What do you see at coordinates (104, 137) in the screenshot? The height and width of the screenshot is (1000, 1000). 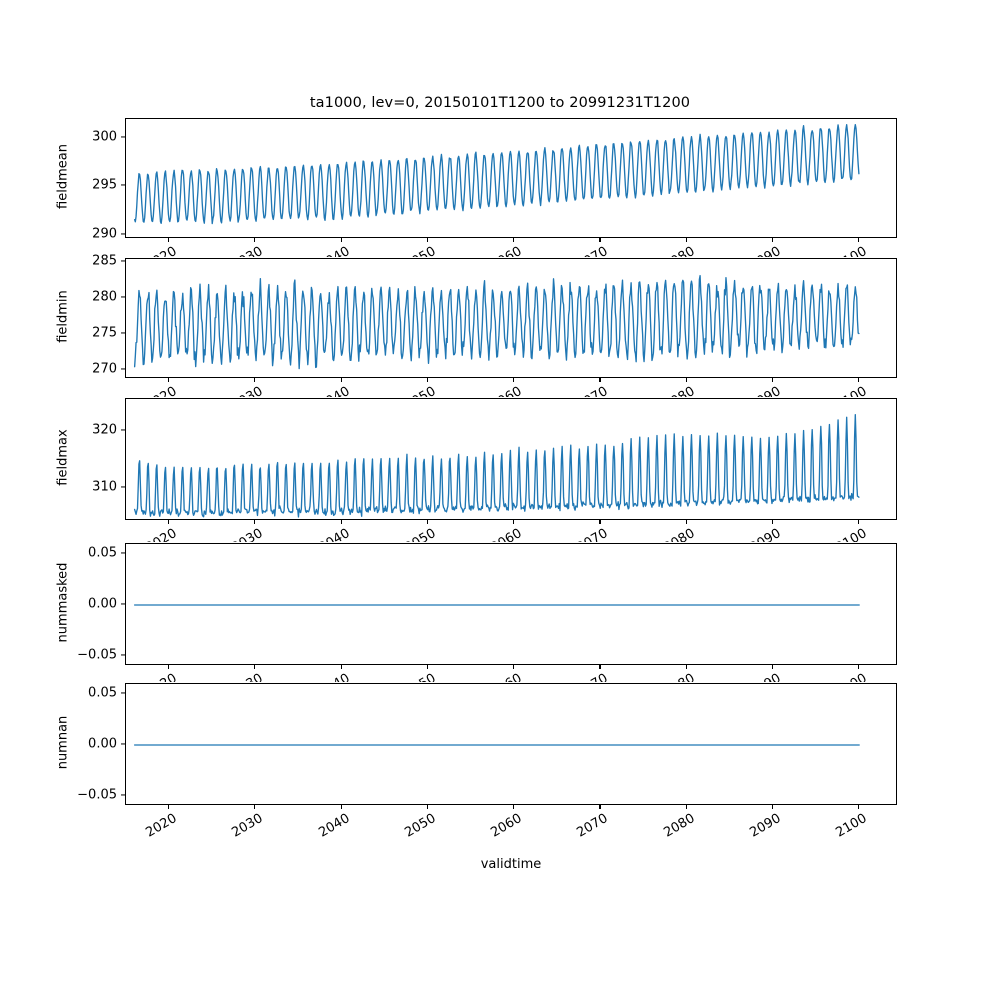 I see `y-tick-label: 300` at bounding box center [104, 137].